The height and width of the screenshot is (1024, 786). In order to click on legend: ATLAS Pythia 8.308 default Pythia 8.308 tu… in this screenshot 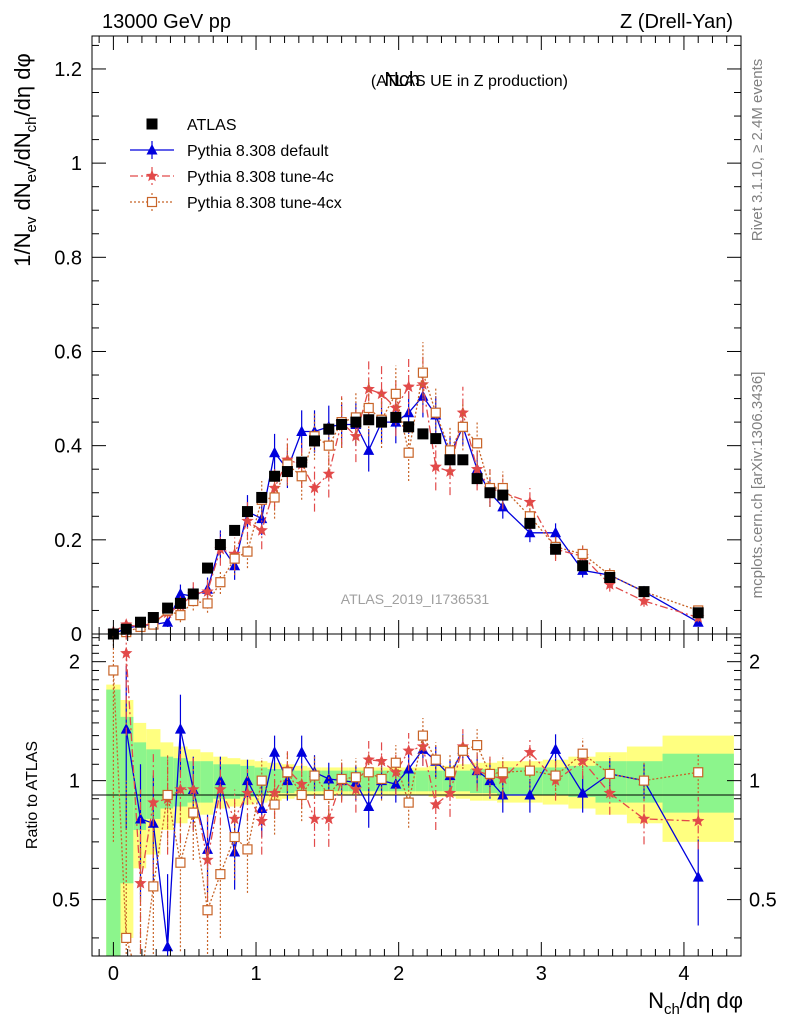, I will do `click(236, 164)`.